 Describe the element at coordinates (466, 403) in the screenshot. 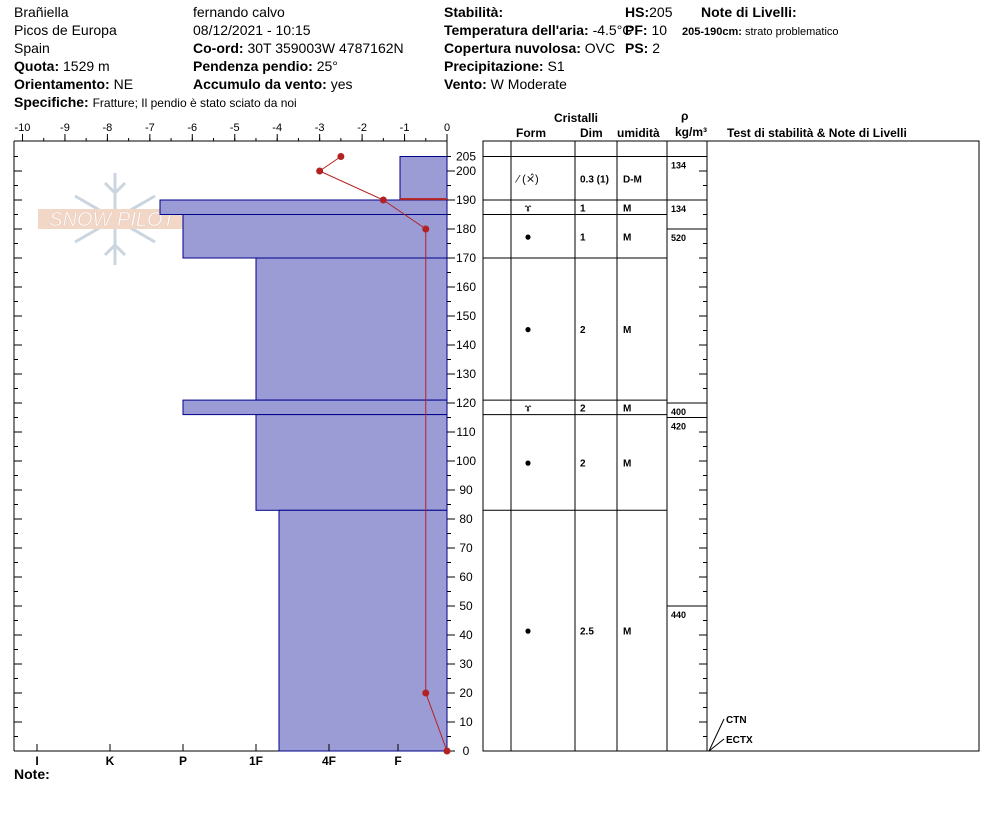

I see `height-tick-label: 120` at that location.